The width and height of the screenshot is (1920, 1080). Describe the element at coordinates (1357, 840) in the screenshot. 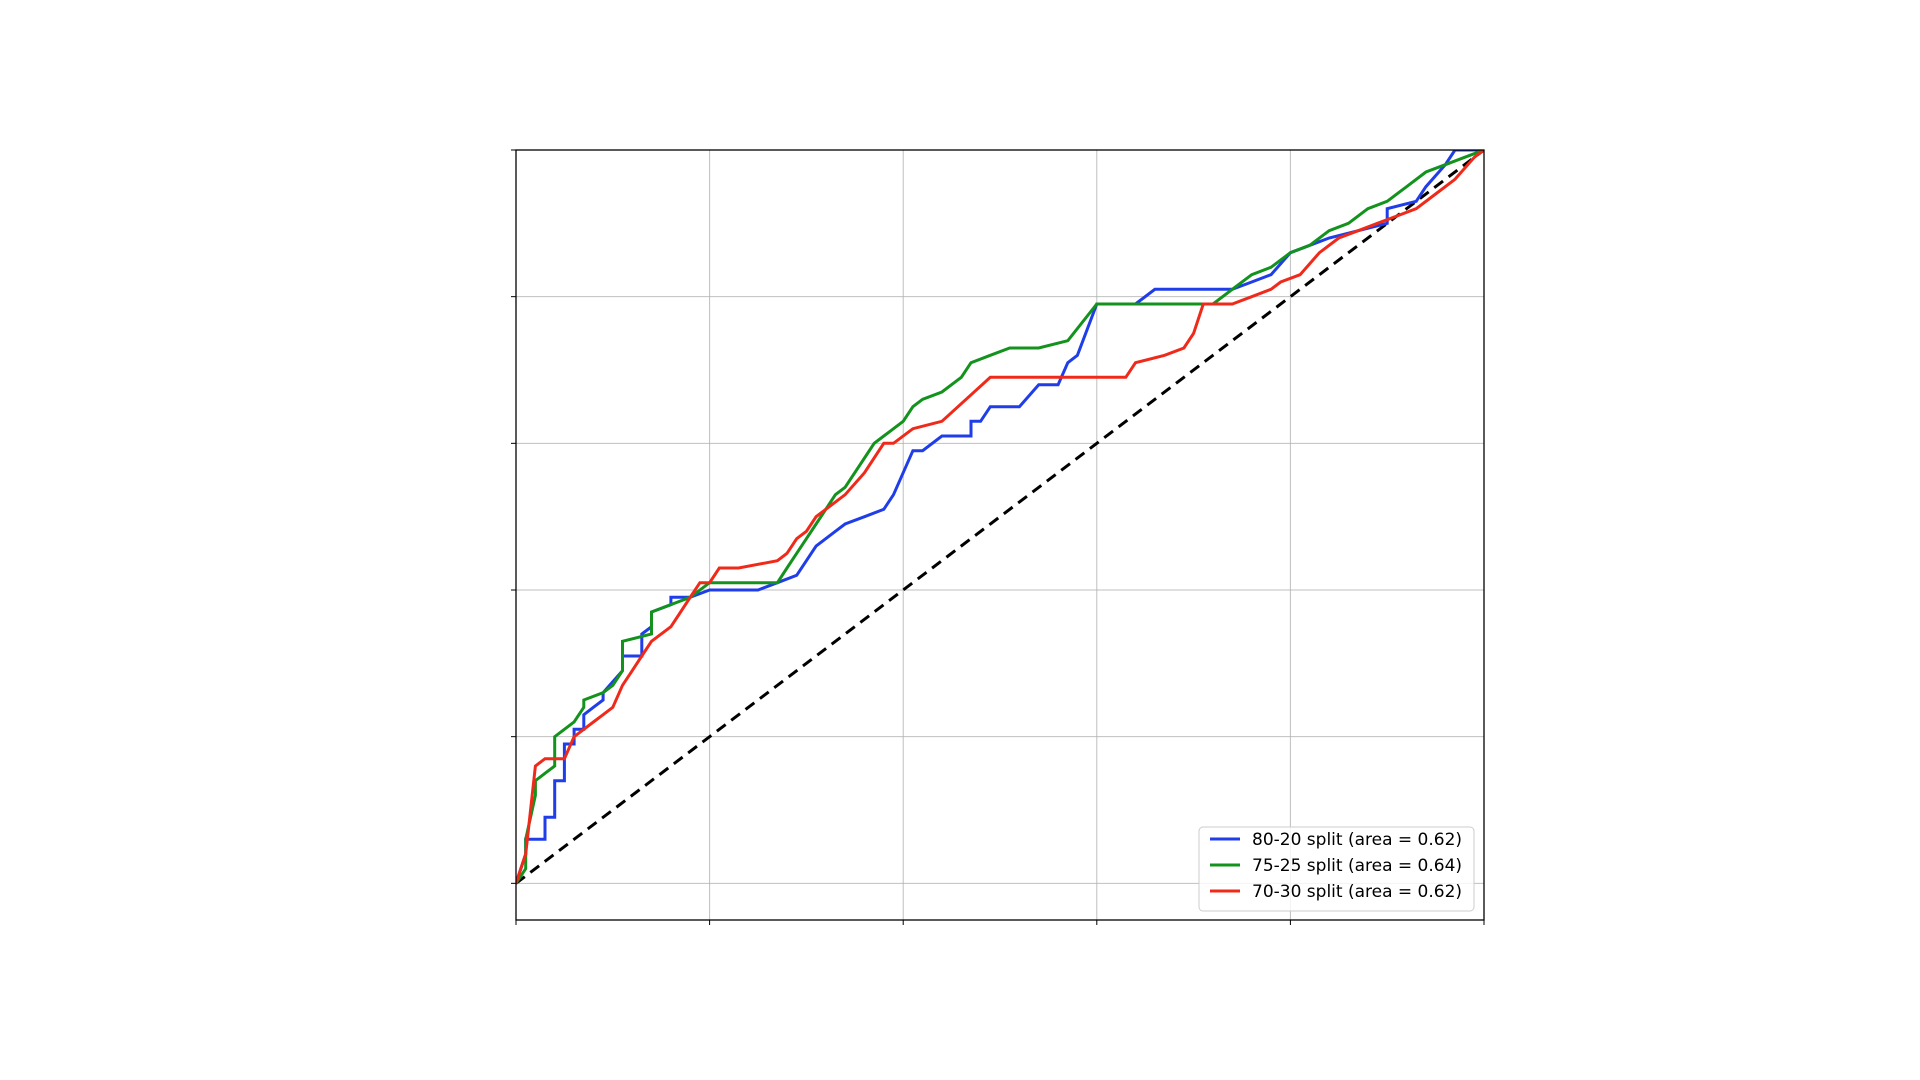

I see `legend-label-0: 80-20 split (area = 0.62)` at that location.